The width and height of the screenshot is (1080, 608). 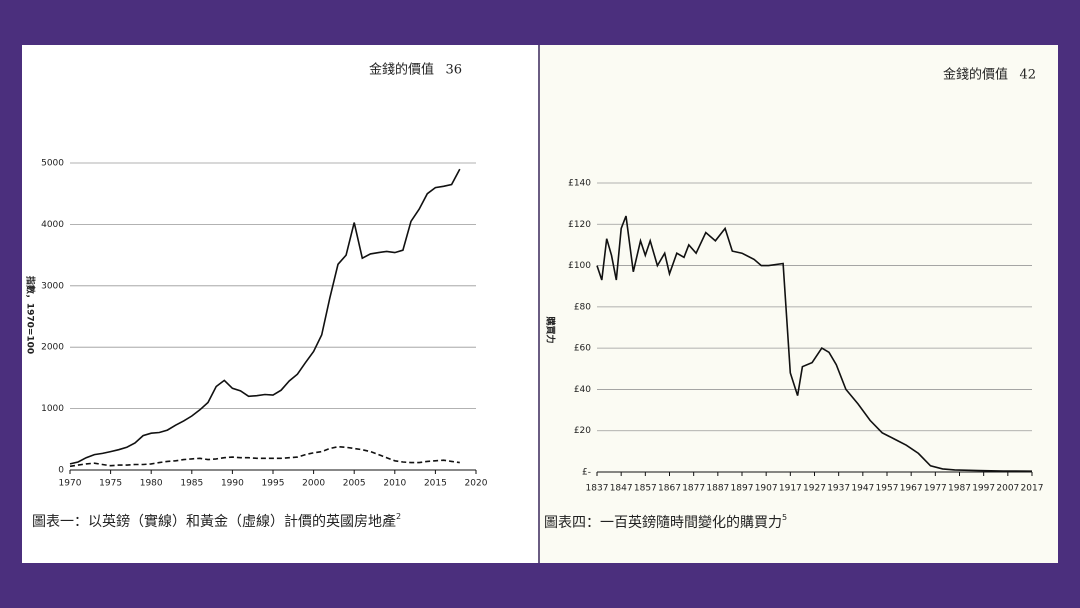 What do you see at coordinates (191, 484) in the screenshot?
I see `x-tick-label: 1985` at bounding box center [191, 484].